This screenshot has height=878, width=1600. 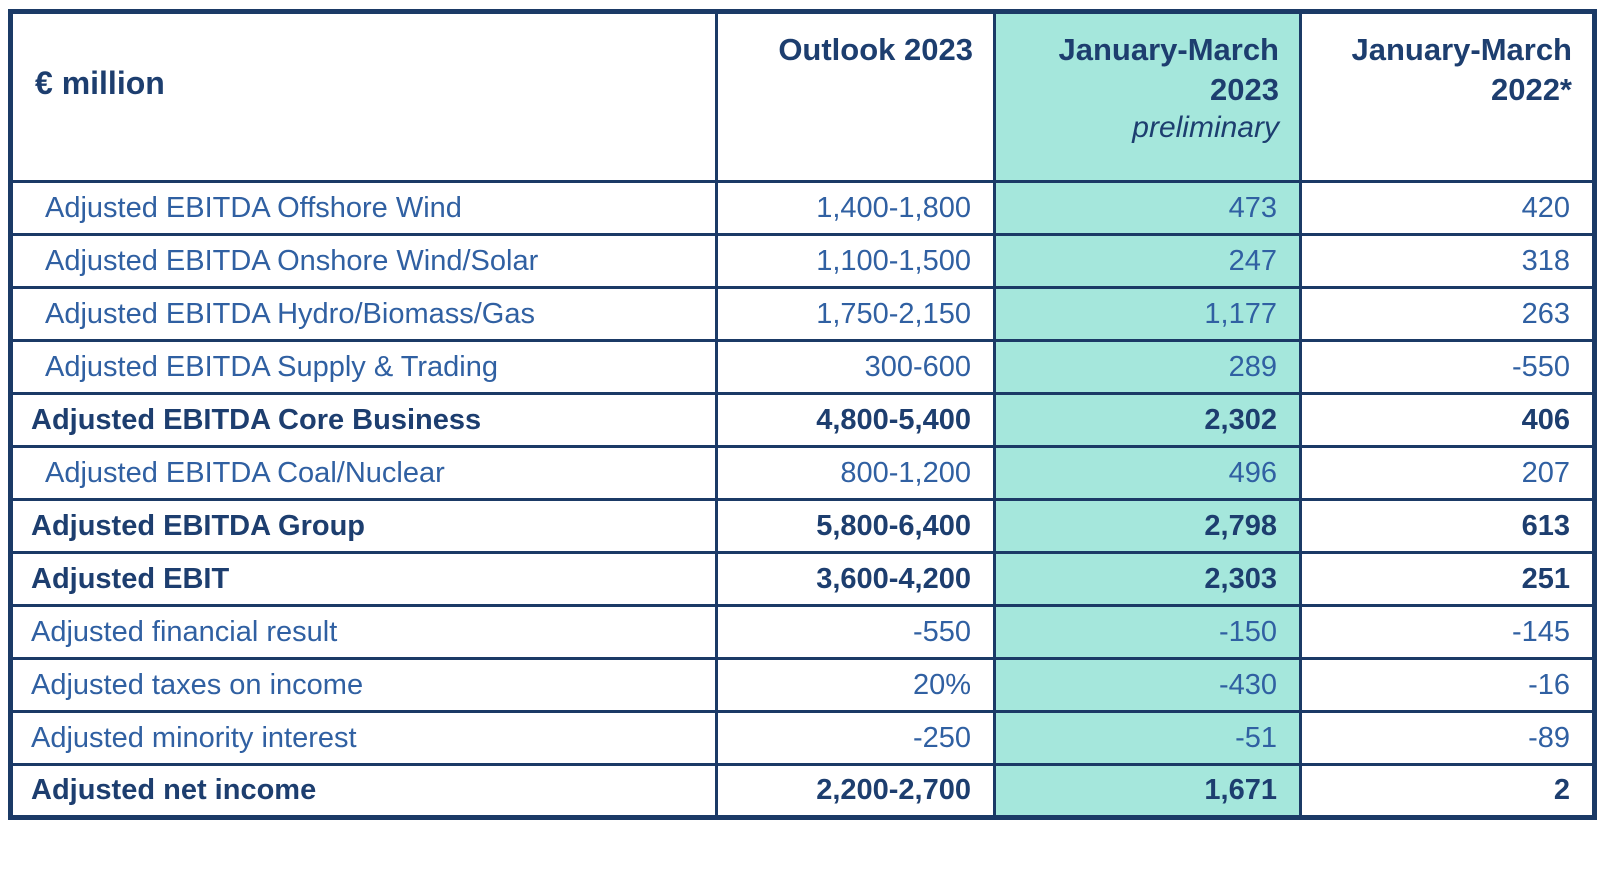 What do you see at coordinates (855, 685) in the screenshot?
I see `outlook-value: 20%` at bounding box center [855, 685].